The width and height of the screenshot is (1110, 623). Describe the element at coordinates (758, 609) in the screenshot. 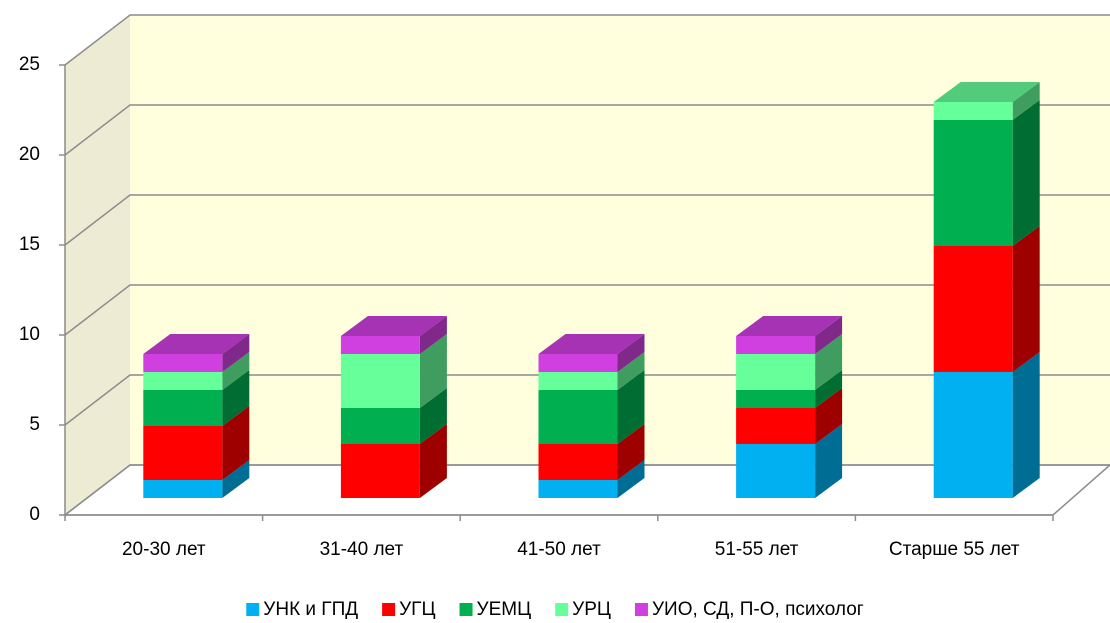

I see `legend-label: УИО, СД, П-О, психолог` at that location.